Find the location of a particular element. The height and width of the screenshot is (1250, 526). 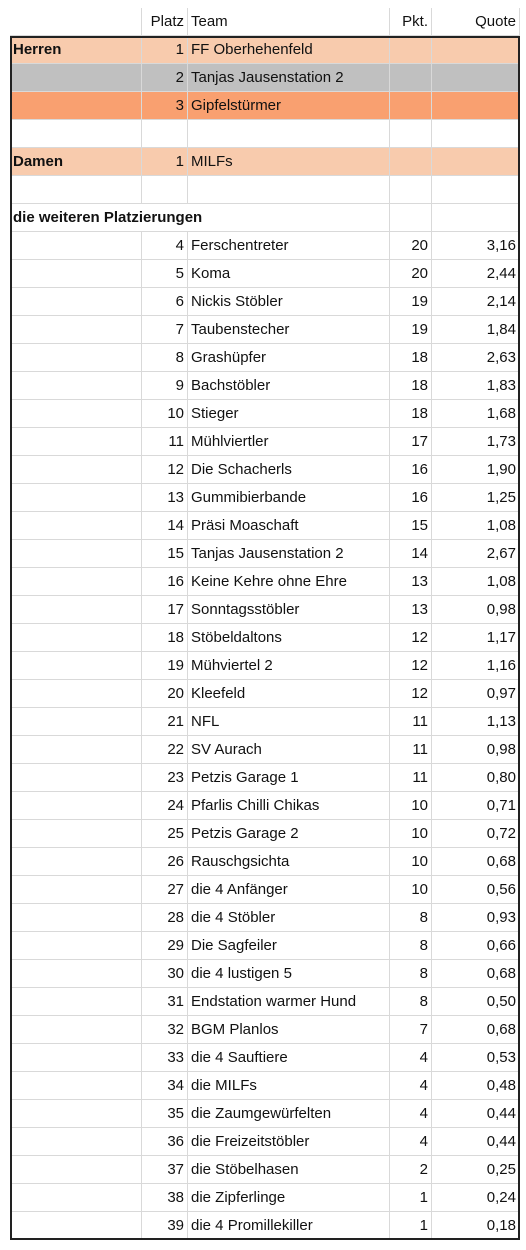

quote: 3,16 is located at coordinates (476, 246).